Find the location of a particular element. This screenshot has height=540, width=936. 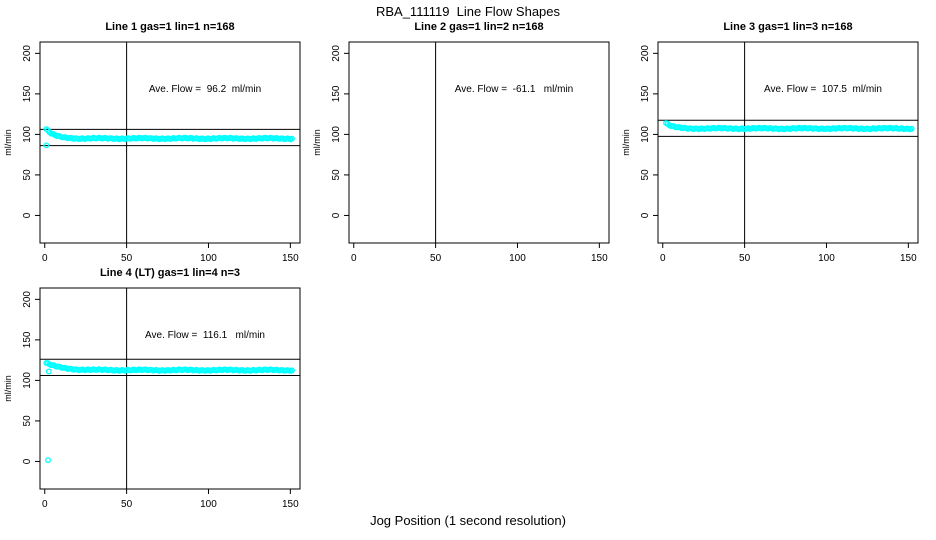

panel-title: Line 2 gas=1 lin=2 n=168 is located at coordinates (478, 27).